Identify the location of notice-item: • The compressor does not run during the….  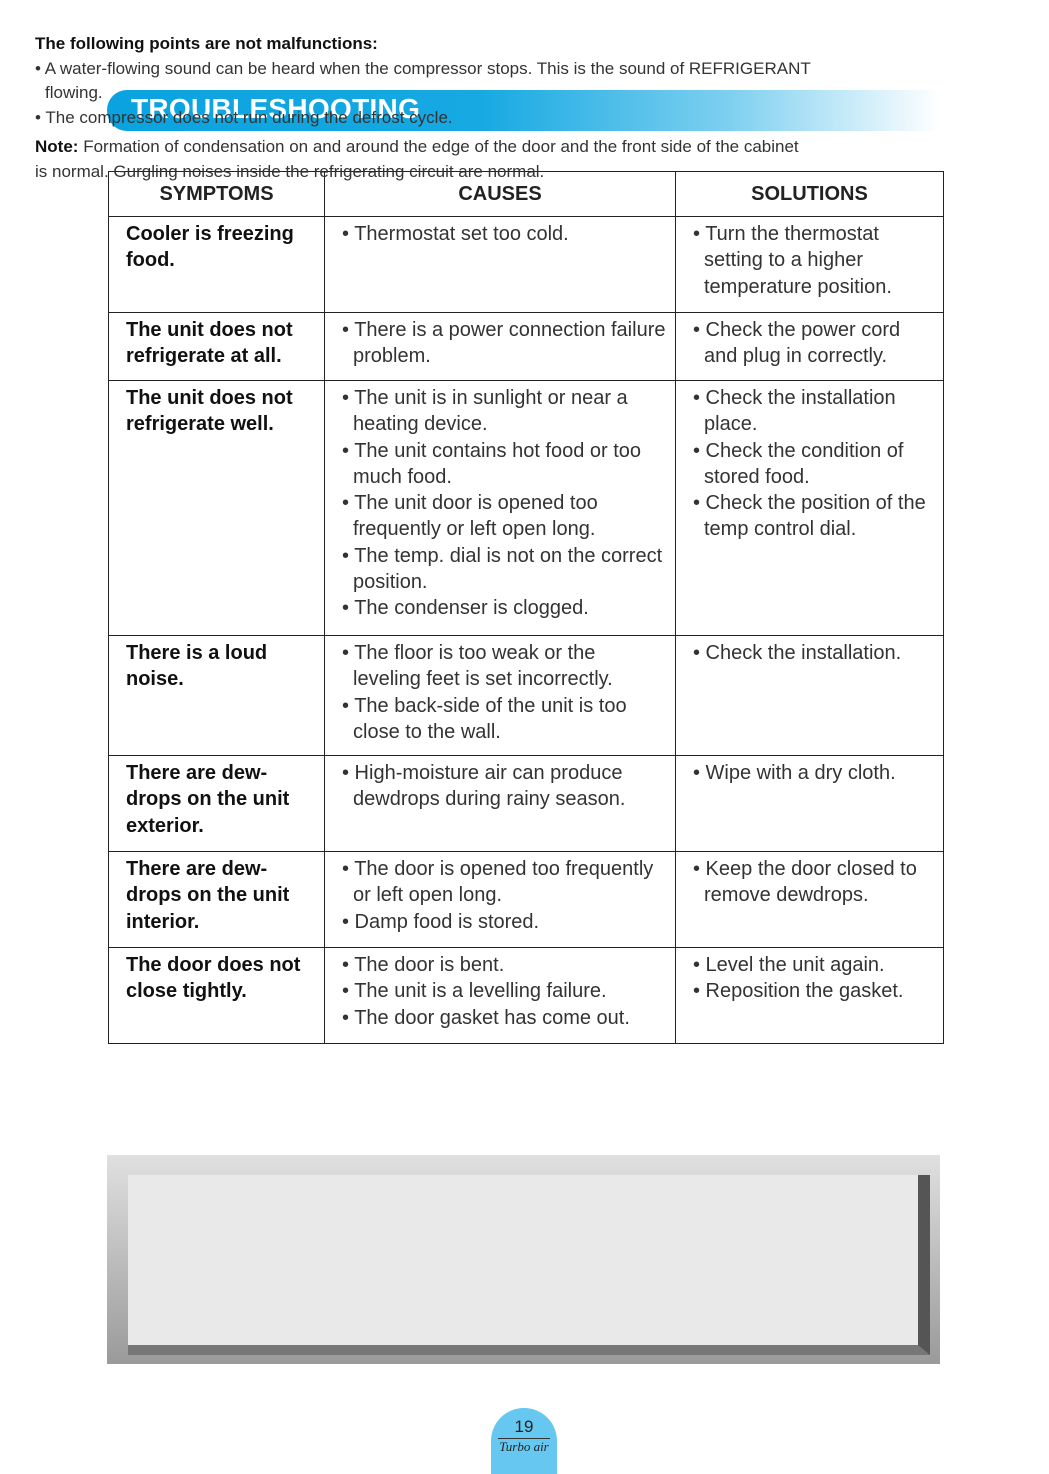
(244, 117).